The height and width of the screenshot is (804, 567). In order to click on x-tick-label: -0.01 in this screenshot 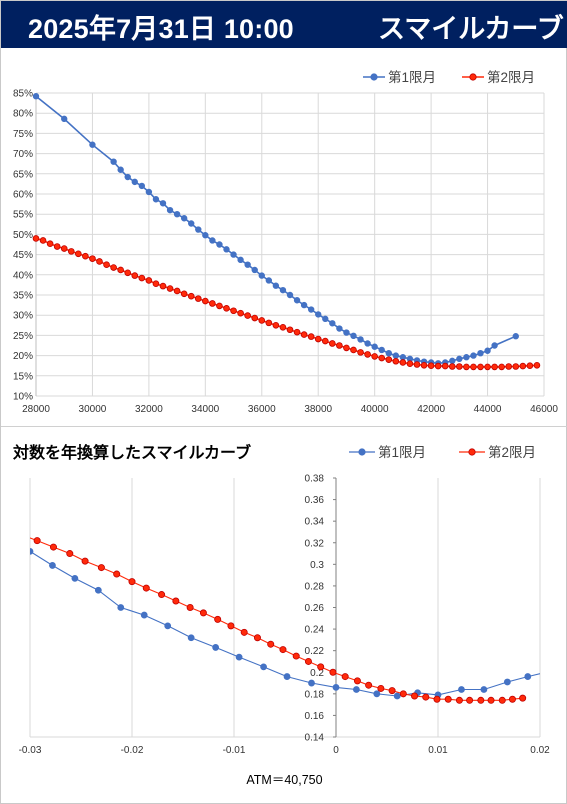, I will do `click(234, 750)`.